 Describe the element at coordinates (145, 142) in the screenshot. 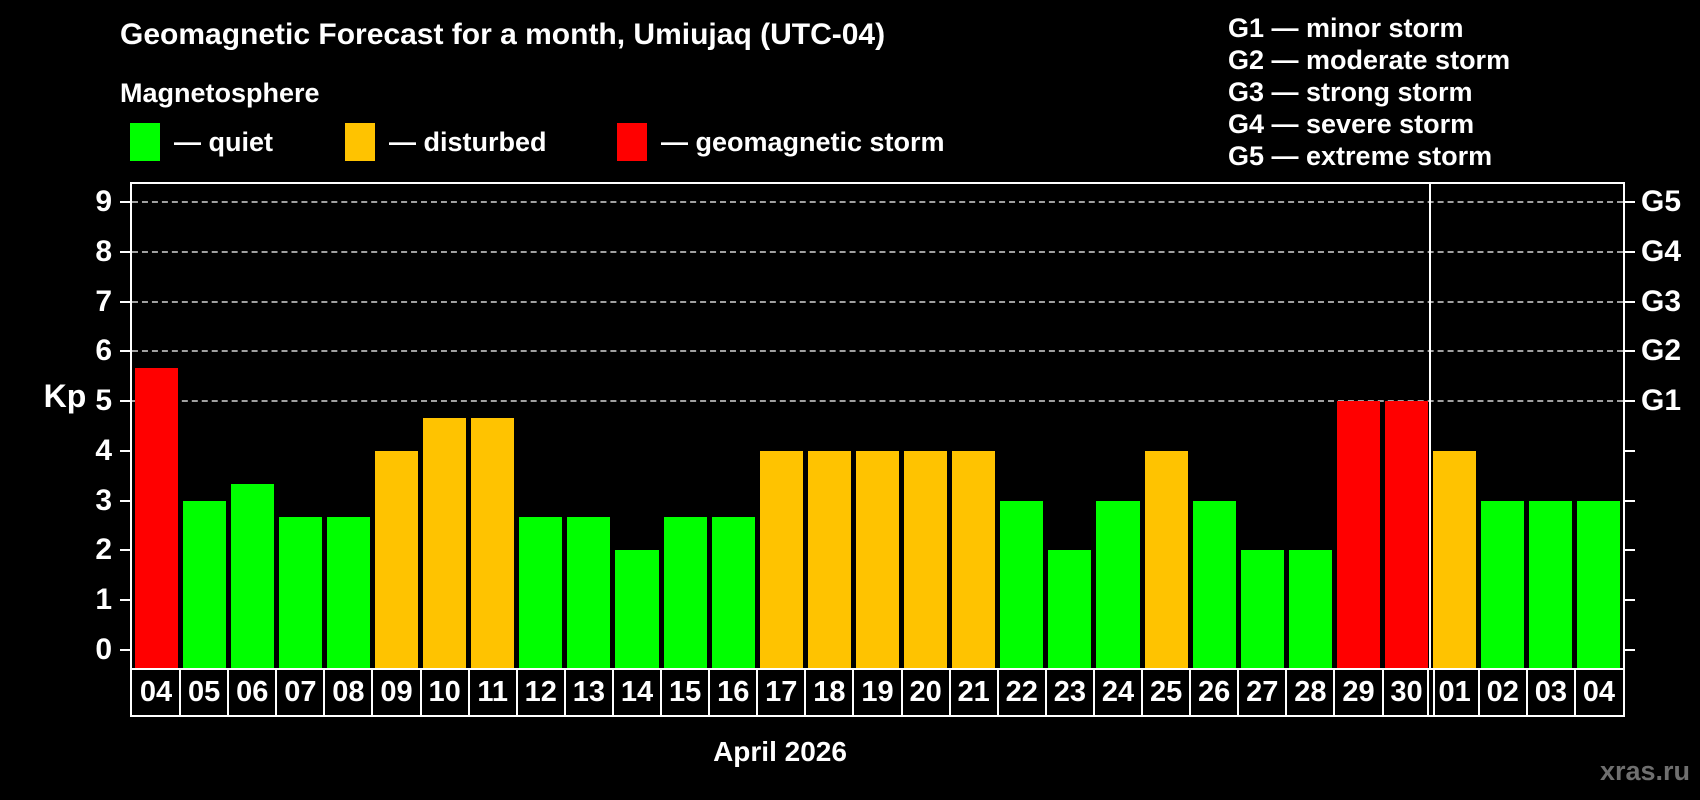

I see `quiet-color-swatch-icon` at that location.